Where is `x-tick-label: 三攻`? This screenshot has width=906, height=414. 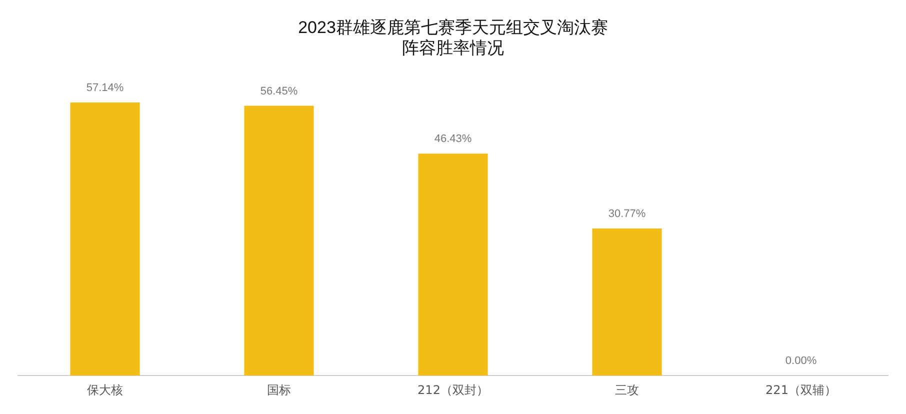
x-tick-label: 三攻 is located at coordinates (627, 389).